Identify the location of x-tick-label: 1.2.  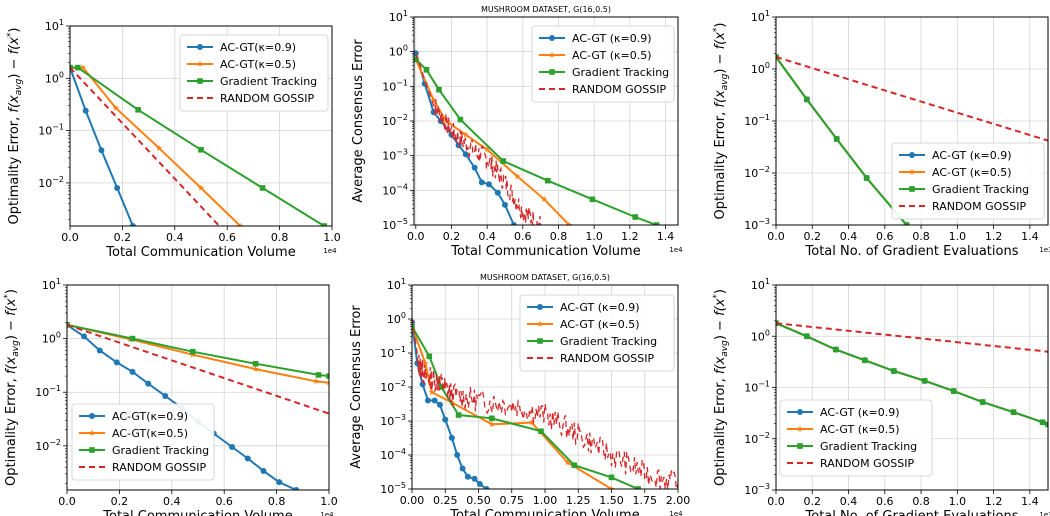
(630, 236).